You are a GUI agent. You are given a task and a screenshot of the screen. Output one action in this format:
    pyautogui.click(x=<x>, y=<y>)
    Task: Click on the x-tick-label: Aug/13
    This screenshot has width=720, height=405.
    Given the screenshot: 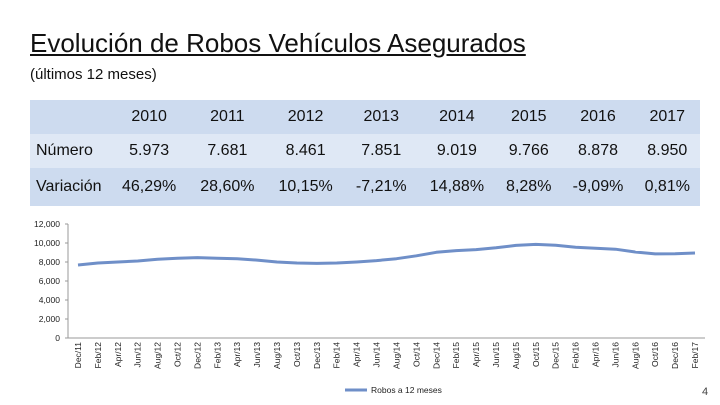 What is the action you would take?
    pyautogui.click(x=277, y=355)
    